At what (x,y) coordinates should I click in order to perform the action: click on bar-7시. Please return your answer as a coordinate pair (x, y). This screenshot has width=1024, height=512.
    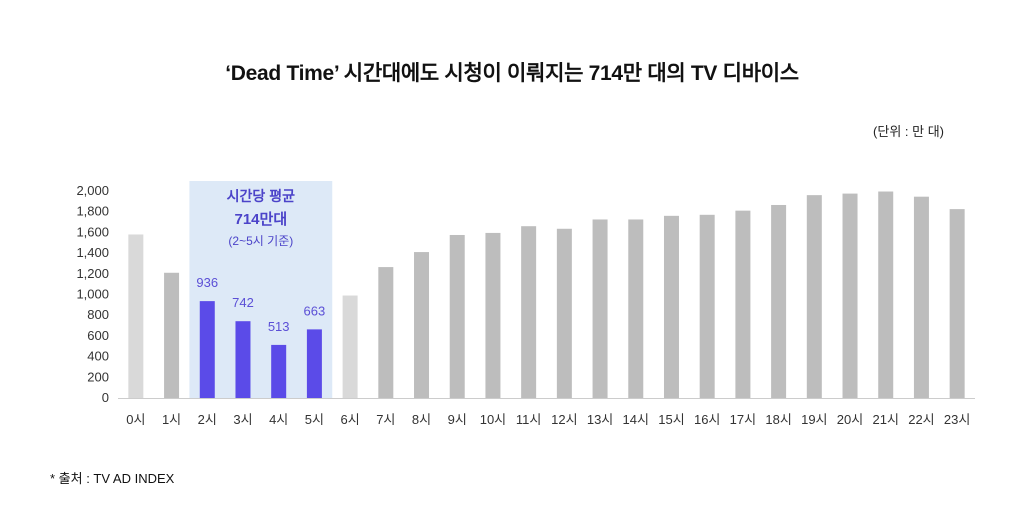
    Looking at the image, I should click on (386, 332).